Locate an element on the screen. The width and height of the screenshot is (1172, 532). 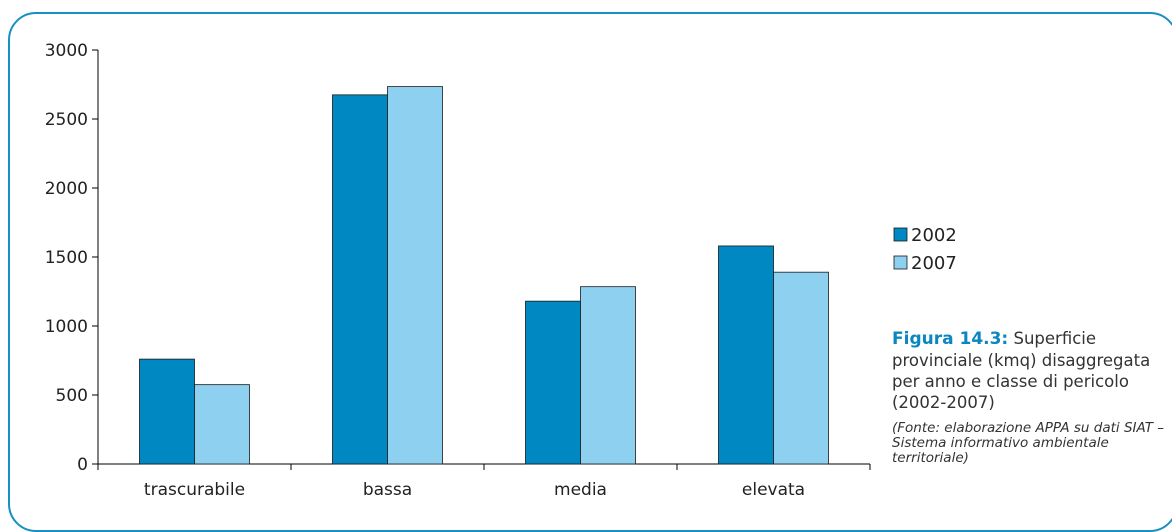
y-tick-label: 500 is located at coordinates (72, 396).